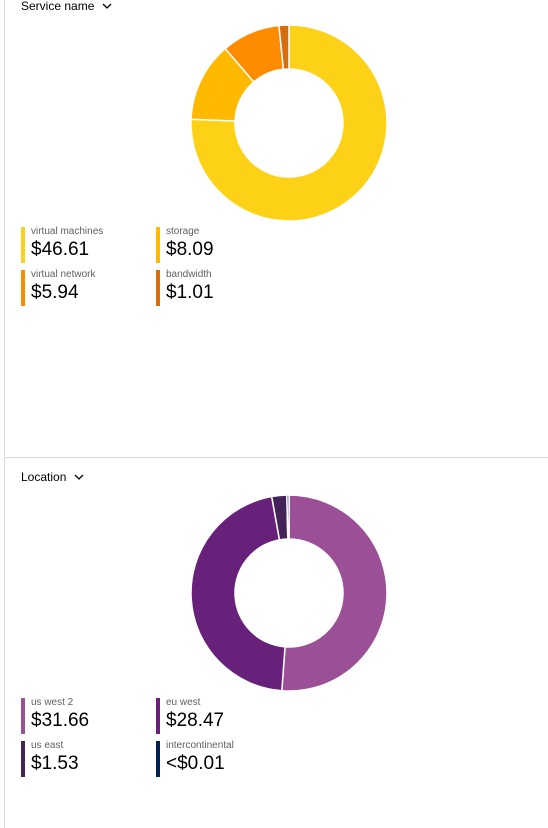 This screenshot has width=548, height=828. I want to click on legend-value: $31.66, so click(60, 720).